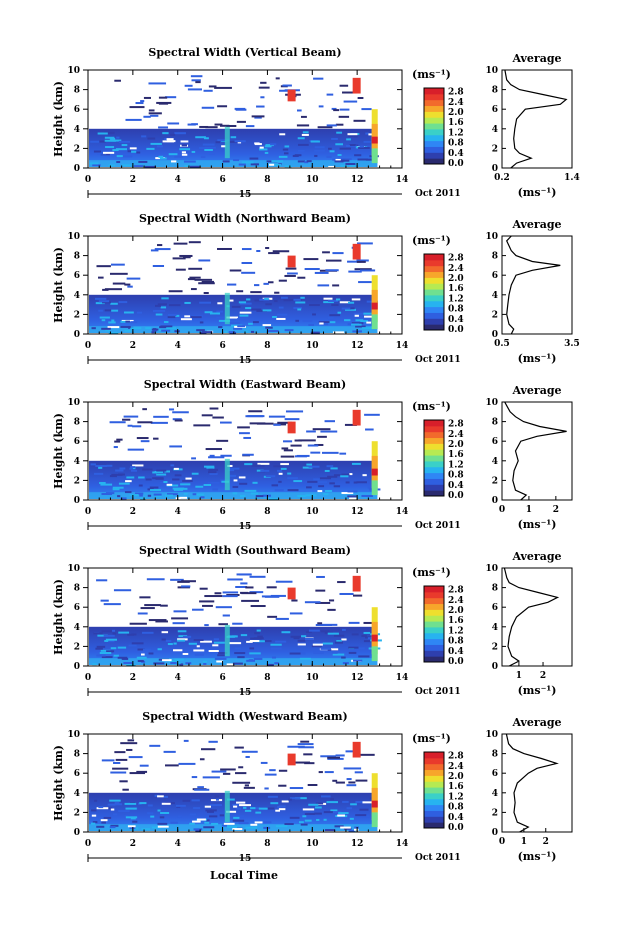  Describe the element at coordinates (537, 358) in the screenshot. I see `average-unit: (ms⁻¹)` at that location.